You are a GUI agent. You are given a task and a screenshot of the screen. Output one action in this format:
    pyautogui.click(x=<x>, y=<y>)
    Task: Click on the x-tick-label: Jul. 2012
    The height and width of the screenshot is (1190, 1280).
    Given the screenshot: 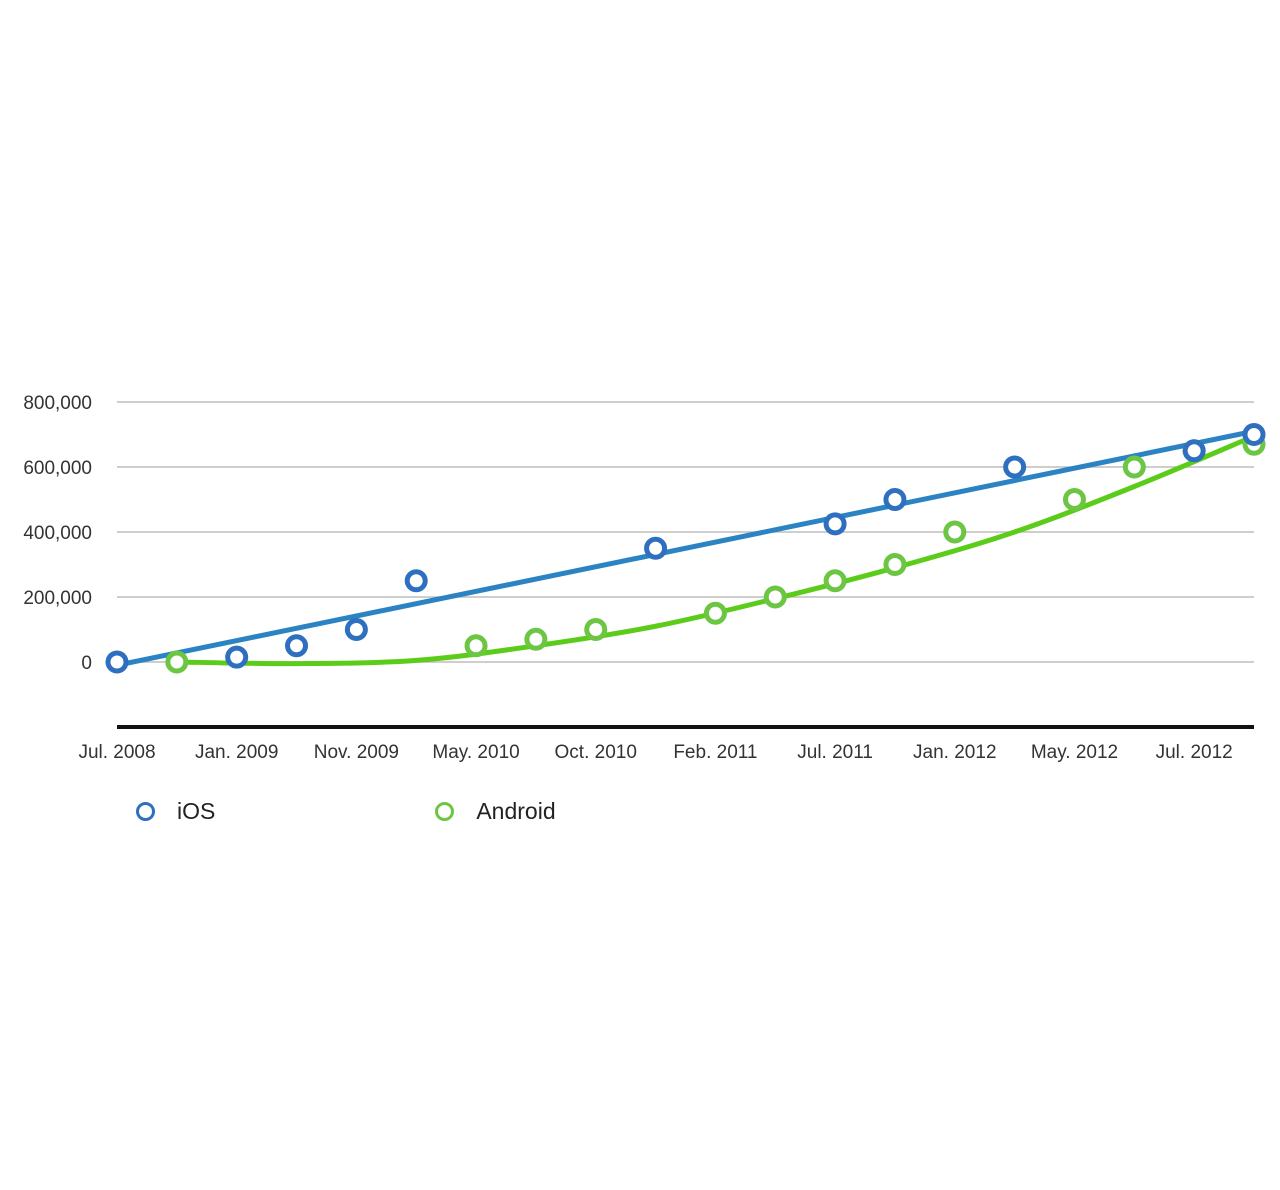 What is the action you would take?
    pyautogui.click(x=1194, y=752)
    